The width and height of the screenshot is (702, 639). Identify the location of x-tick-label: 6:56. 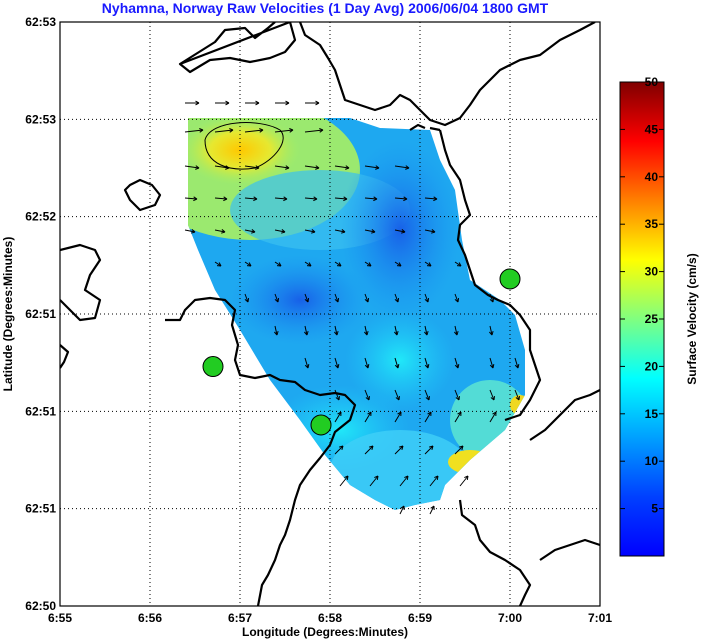
(150, 618).